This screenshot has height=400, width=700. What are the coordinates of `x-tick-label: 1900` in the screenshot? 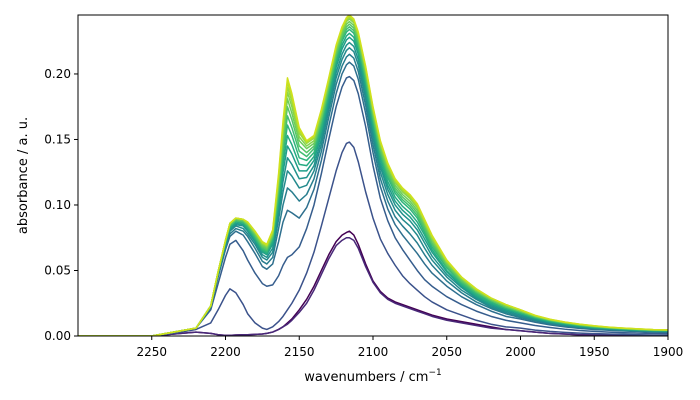 It's located at (668, 352).